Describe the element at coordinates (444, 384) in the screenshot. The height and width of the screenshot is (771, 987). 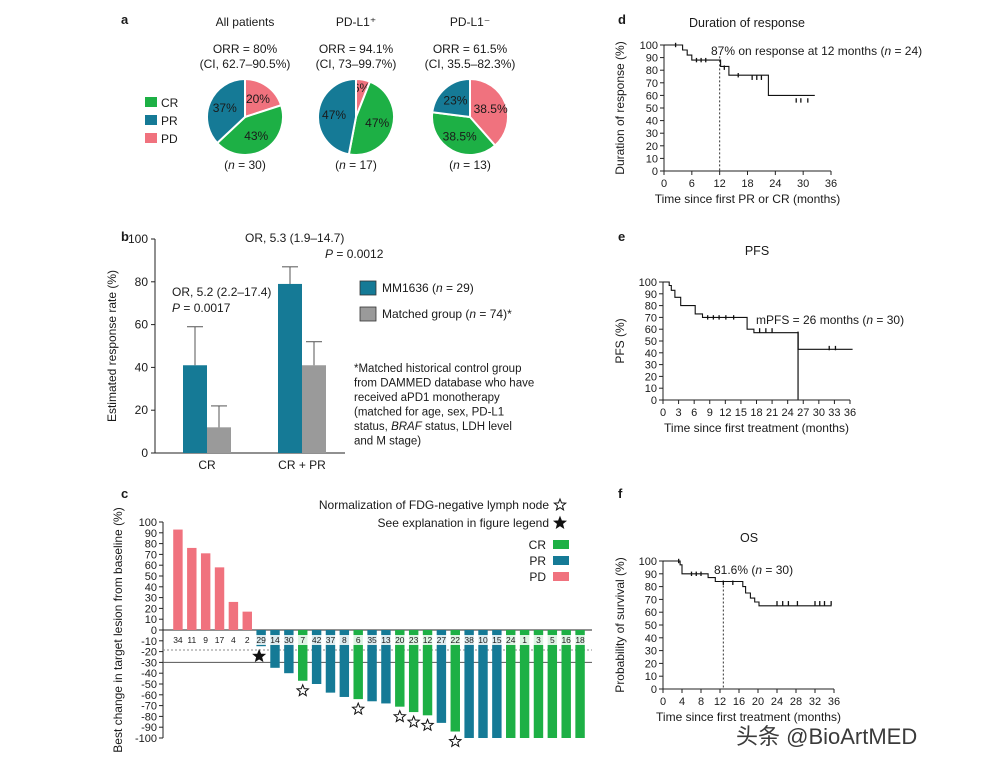
I see `footnote-line: from DAMMED database who have` at that location.